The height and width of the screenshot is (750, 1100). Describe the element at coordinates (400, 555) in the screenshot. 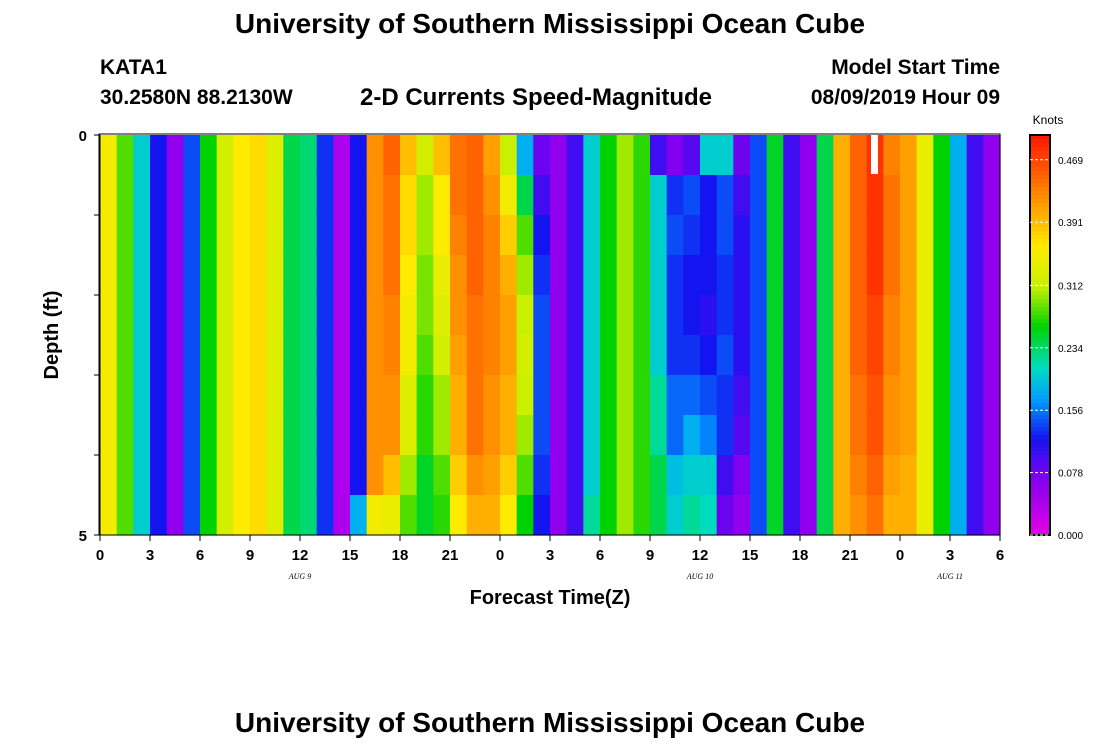

I see `x-tick-label: 18` at that location.